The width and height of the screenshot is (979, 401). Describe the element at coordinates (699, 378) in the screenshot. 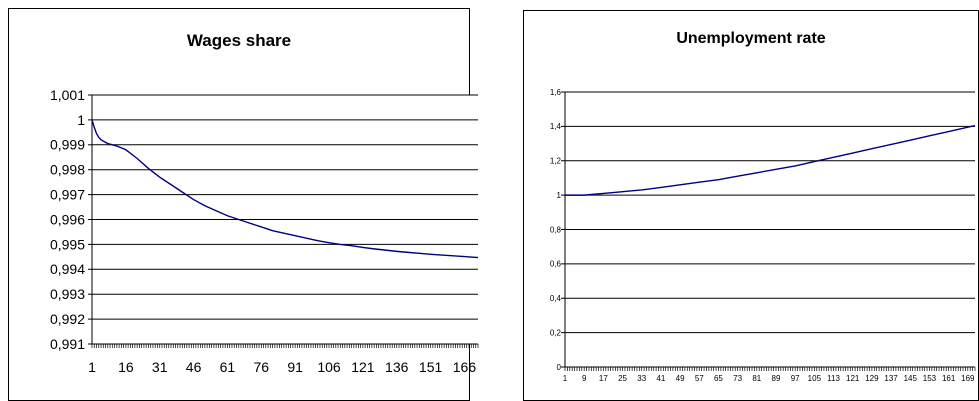

I see `unemployment-rate-x-tick-label: 57` at that location.